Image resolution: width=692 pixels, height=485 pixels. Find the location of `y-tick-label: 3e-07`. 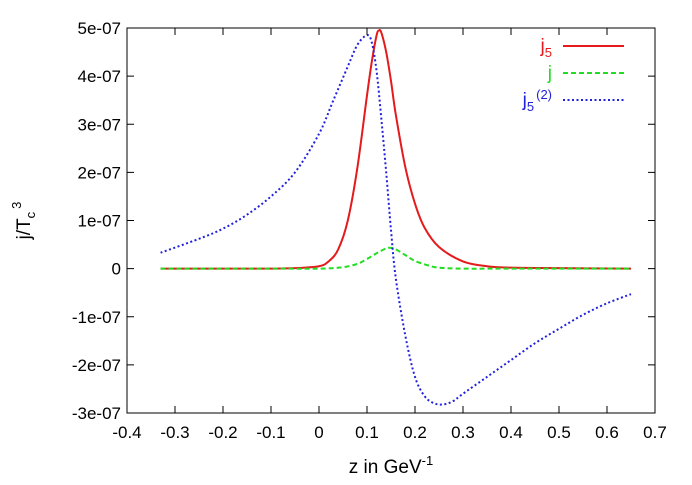

y-tick-label: 3e-07 is located at coordinates (99, 124).